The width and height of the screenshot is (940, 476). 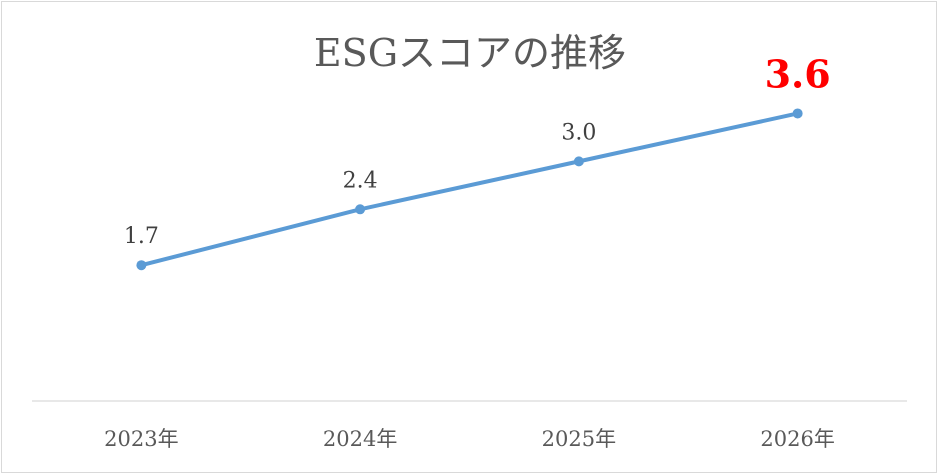 I want to click on x-tick-label: 2026年, so click(x=797, y=439).